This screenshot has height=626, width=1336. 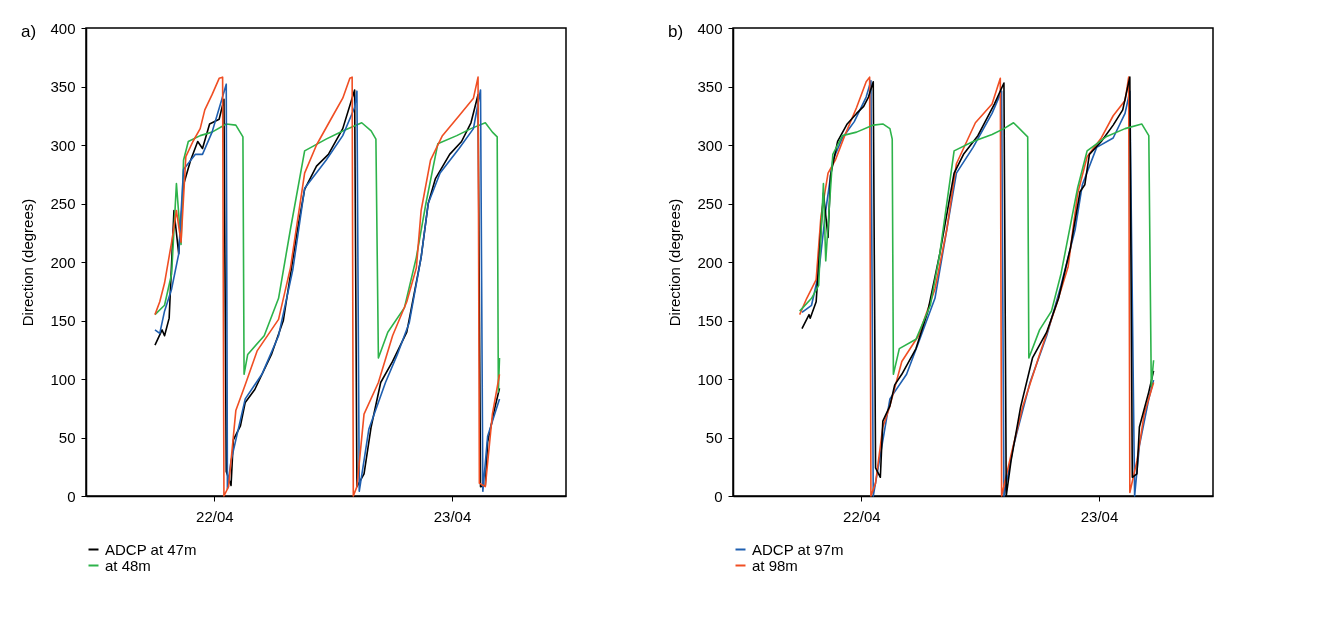 I want to click on legend-label: ADCP at 47m, so click(x=151, y=549).